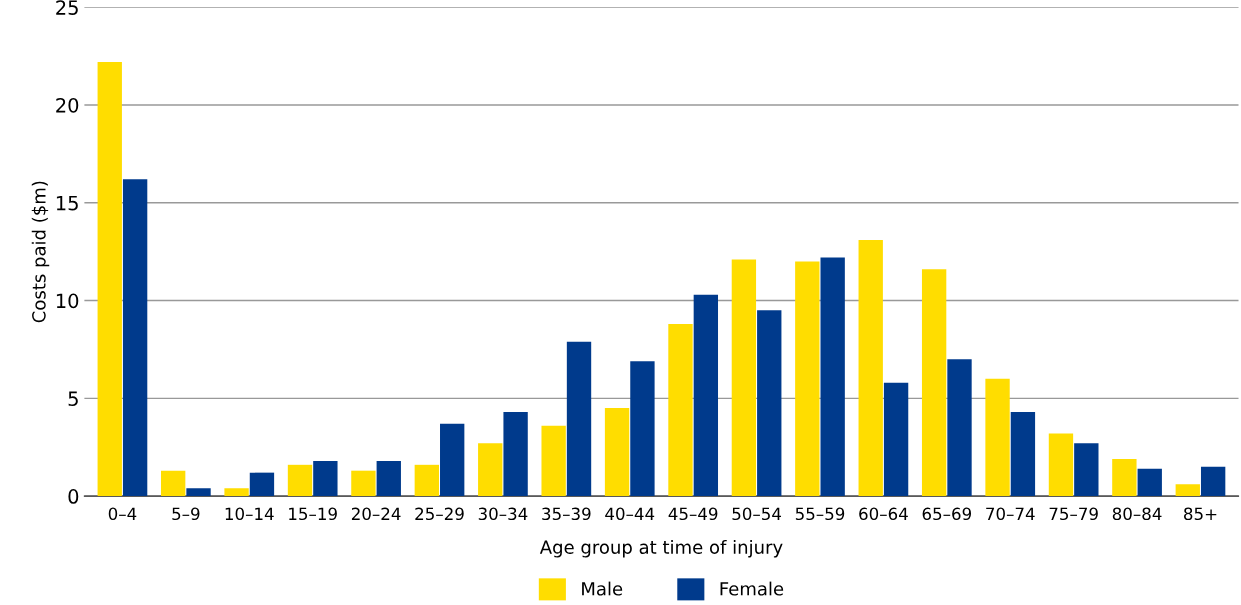 This screenshot has width=1241, height=605. What do you see at coordinates (602, 588) in the screenshot?
I see `legend-label: Male` at bounding box center [602, 588].